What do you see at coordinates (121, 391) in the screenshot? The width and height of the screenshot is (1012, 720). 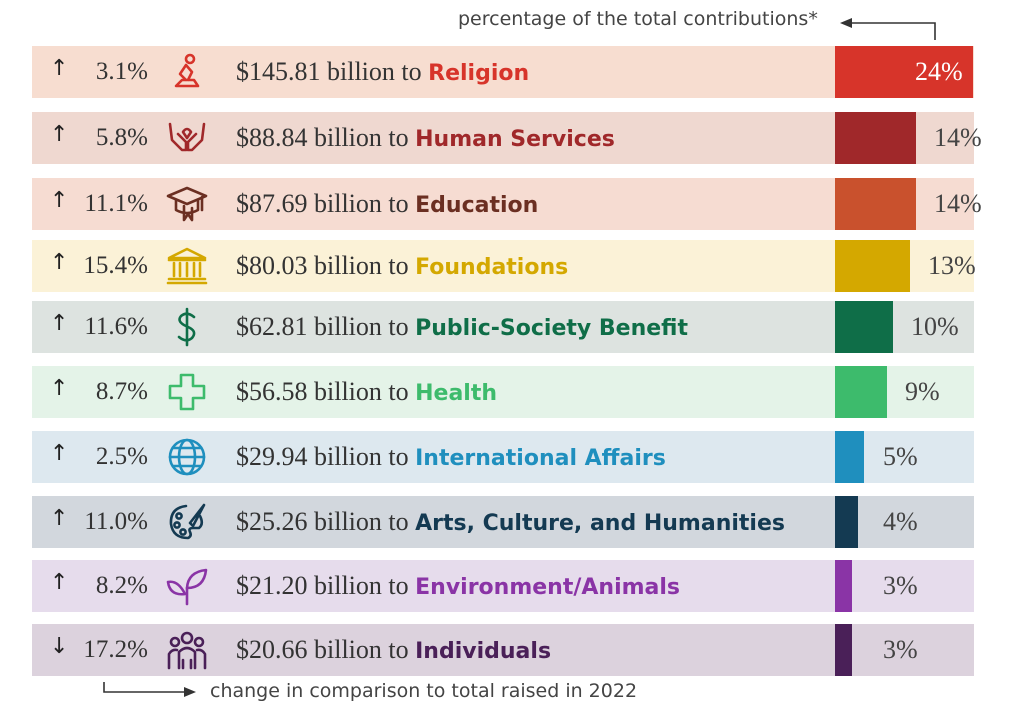 I see `change-percent: 8.7%` at bounding box center [121, 391].